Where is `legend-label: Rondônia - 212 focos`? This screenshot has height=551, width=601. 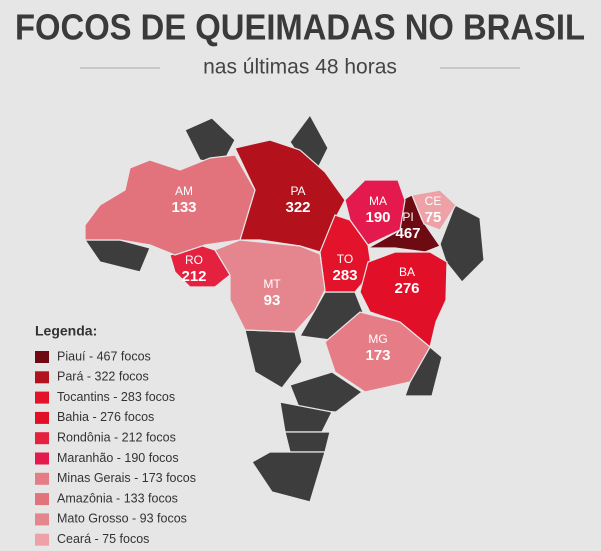 legend-label: Rondônia - 212 focos is located at coordinates (116, 437).